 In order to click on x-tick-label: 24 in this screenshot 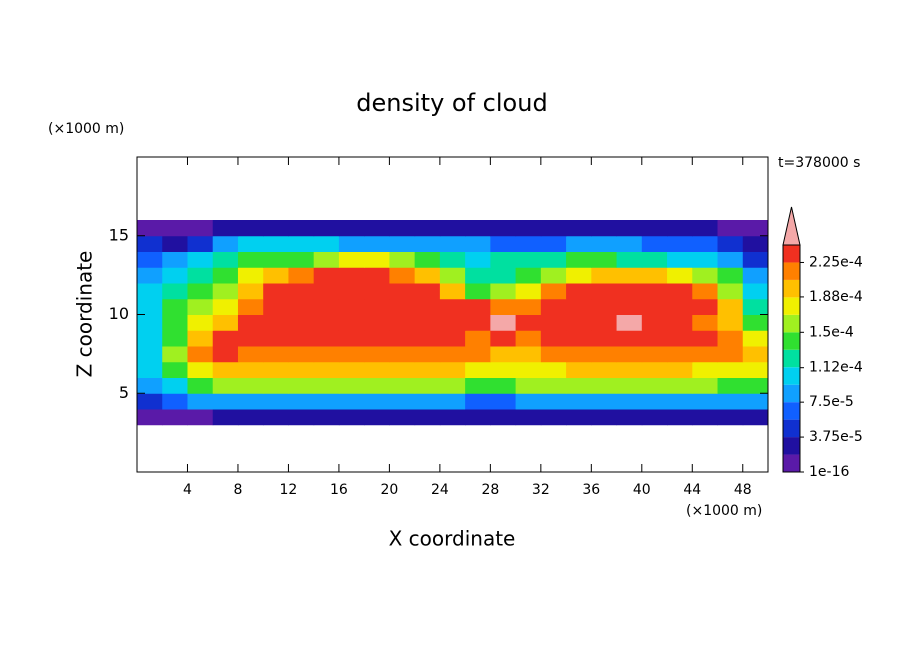, I will do `click(440, 490)`.